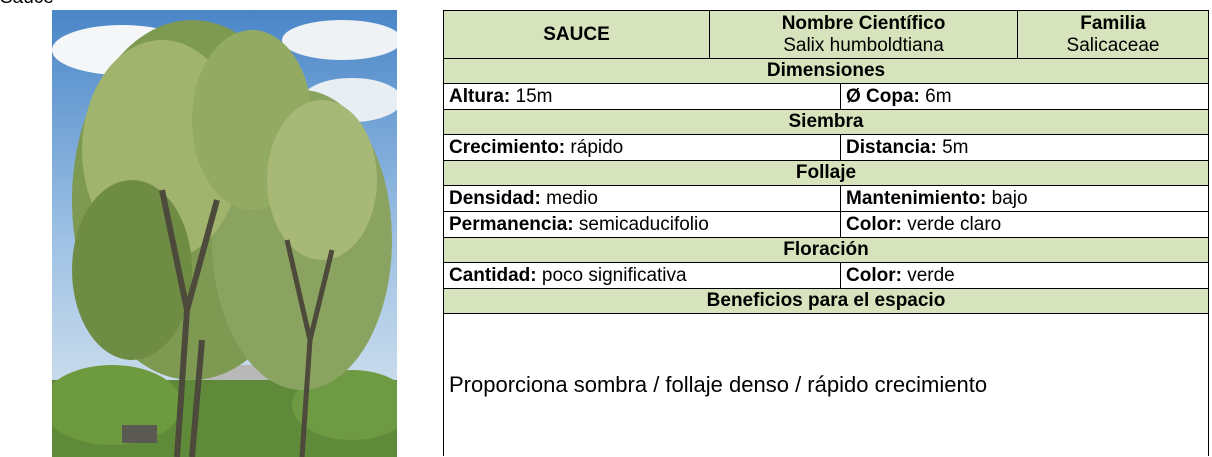 This screenshot has height=457, width=1212. Describe the element at coordinates (955, 147) in the screenshot. I see `field-value: 5m` at that location.